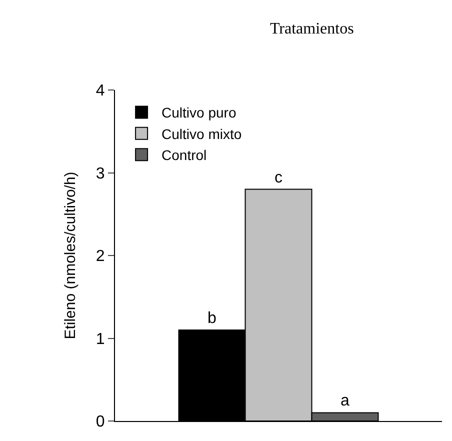 This screenshot has width=452, height=441. I want to click on chart-title: Tratamientos, so click(312, 29).